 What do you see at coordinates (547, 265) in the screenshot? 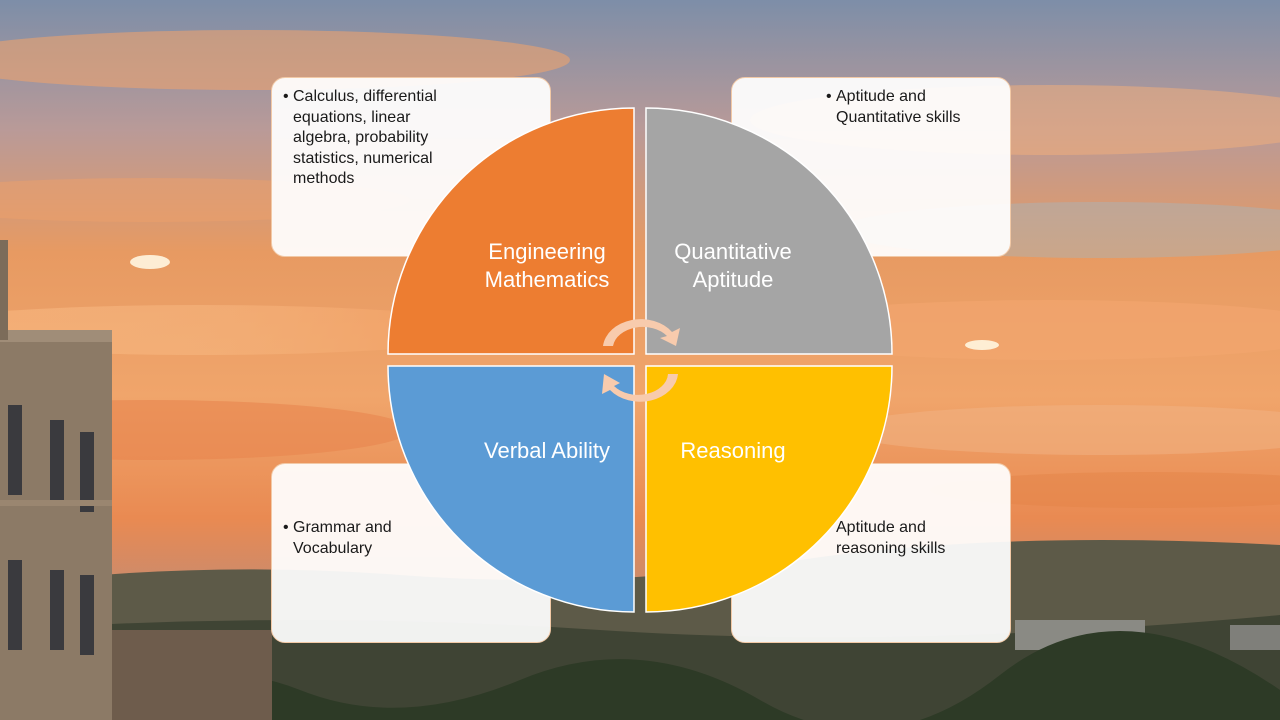
I see `label-engineering-mathematics: Engineering Mathematics` at bounding box center [547, 265].